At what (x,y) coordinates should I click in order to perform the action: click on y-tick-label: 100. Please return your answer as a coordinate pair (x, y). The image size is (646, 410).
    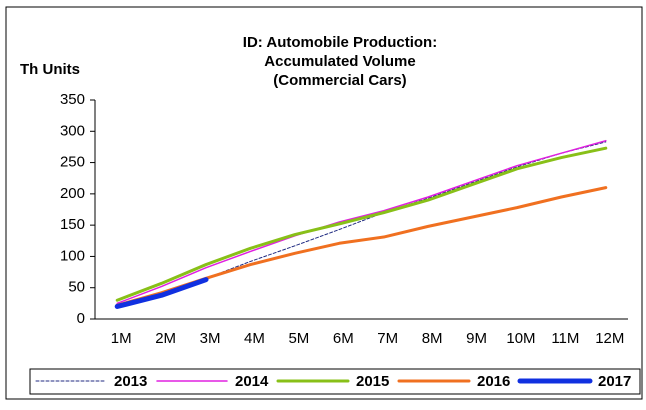
    Looking at the image, I should click on (72, 255).